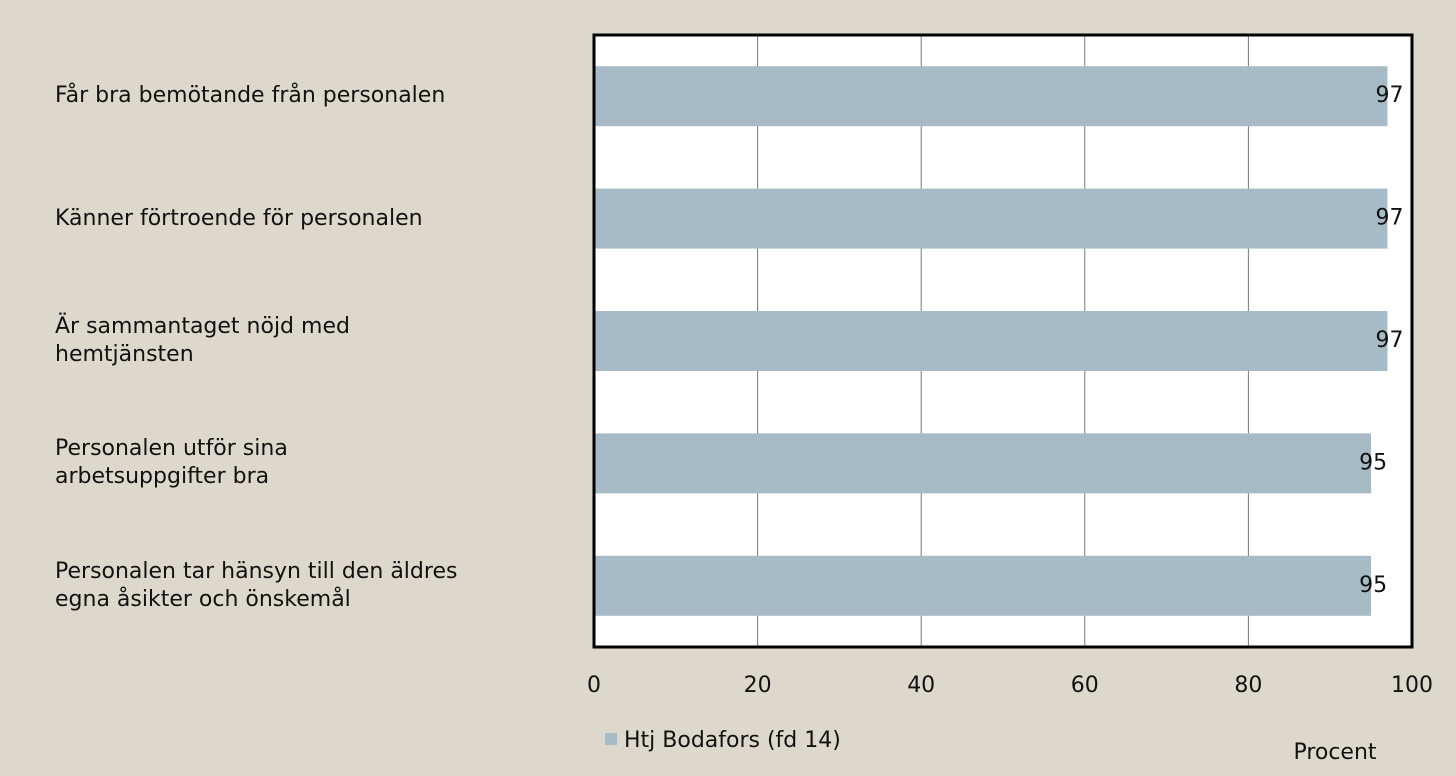 The width and height of the screenshot is (1456, 776). What do you see at coordinates (758, 685) in the screenshot?
I see `x-tick-label: 20` at bounding box center [758, 685].